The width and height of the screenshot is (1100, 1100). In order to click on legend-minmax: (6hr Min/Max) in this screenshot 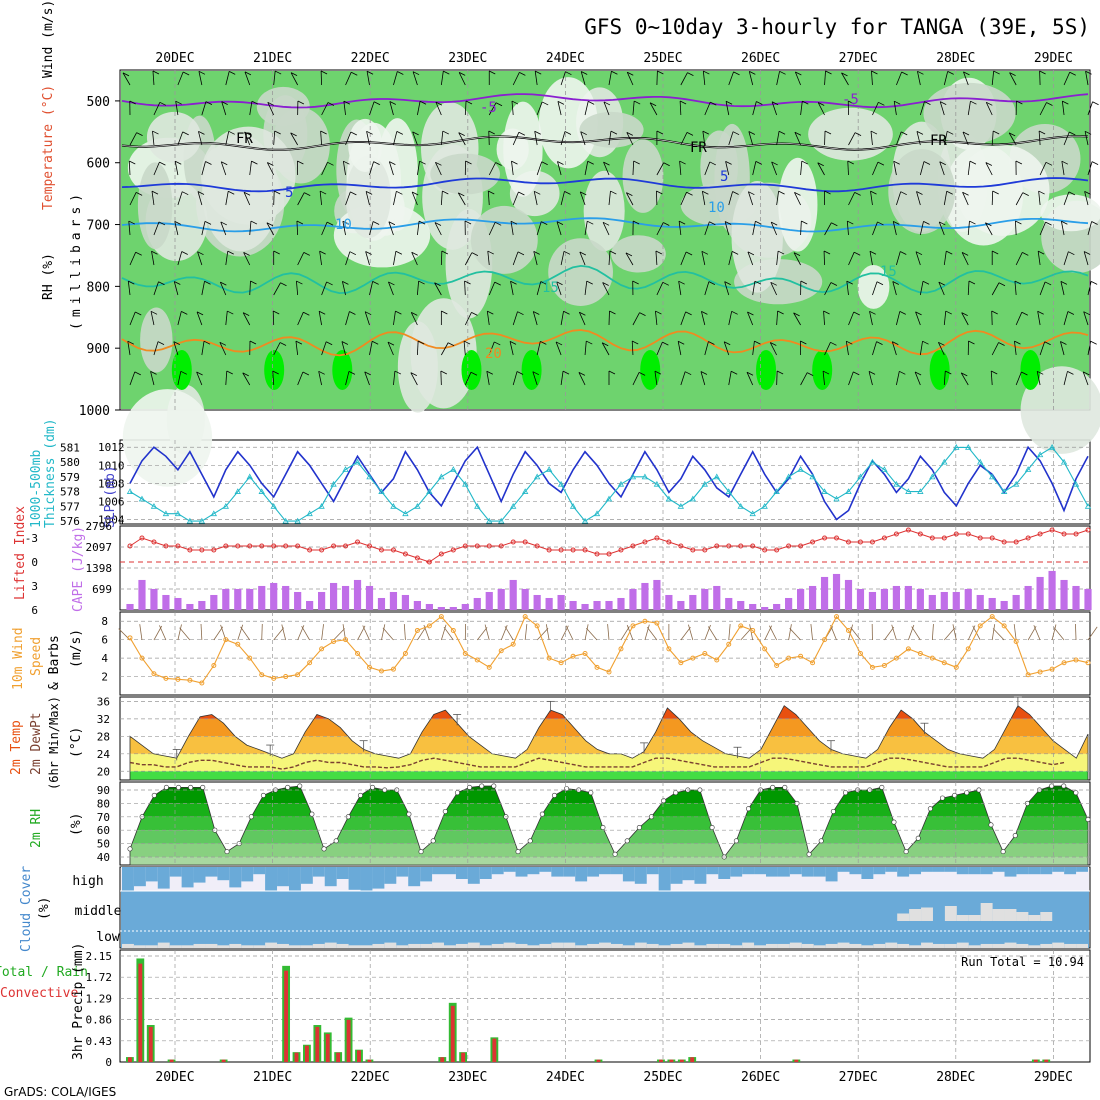, I will do `click(54, 743)`.